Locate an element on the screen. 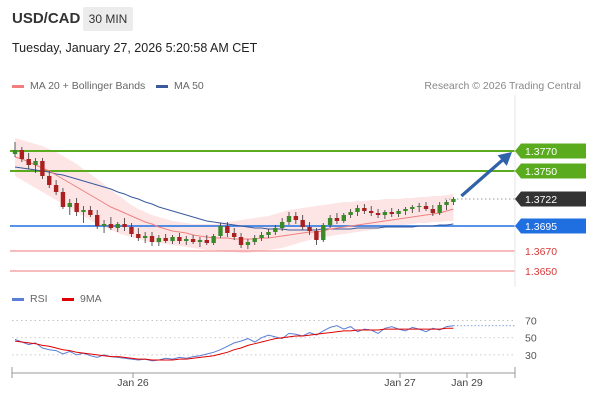 Image resolution: width=590 pixels, height=400 pixels. legend-ma50-label: MA 50 is located at coordinates (189, 86).